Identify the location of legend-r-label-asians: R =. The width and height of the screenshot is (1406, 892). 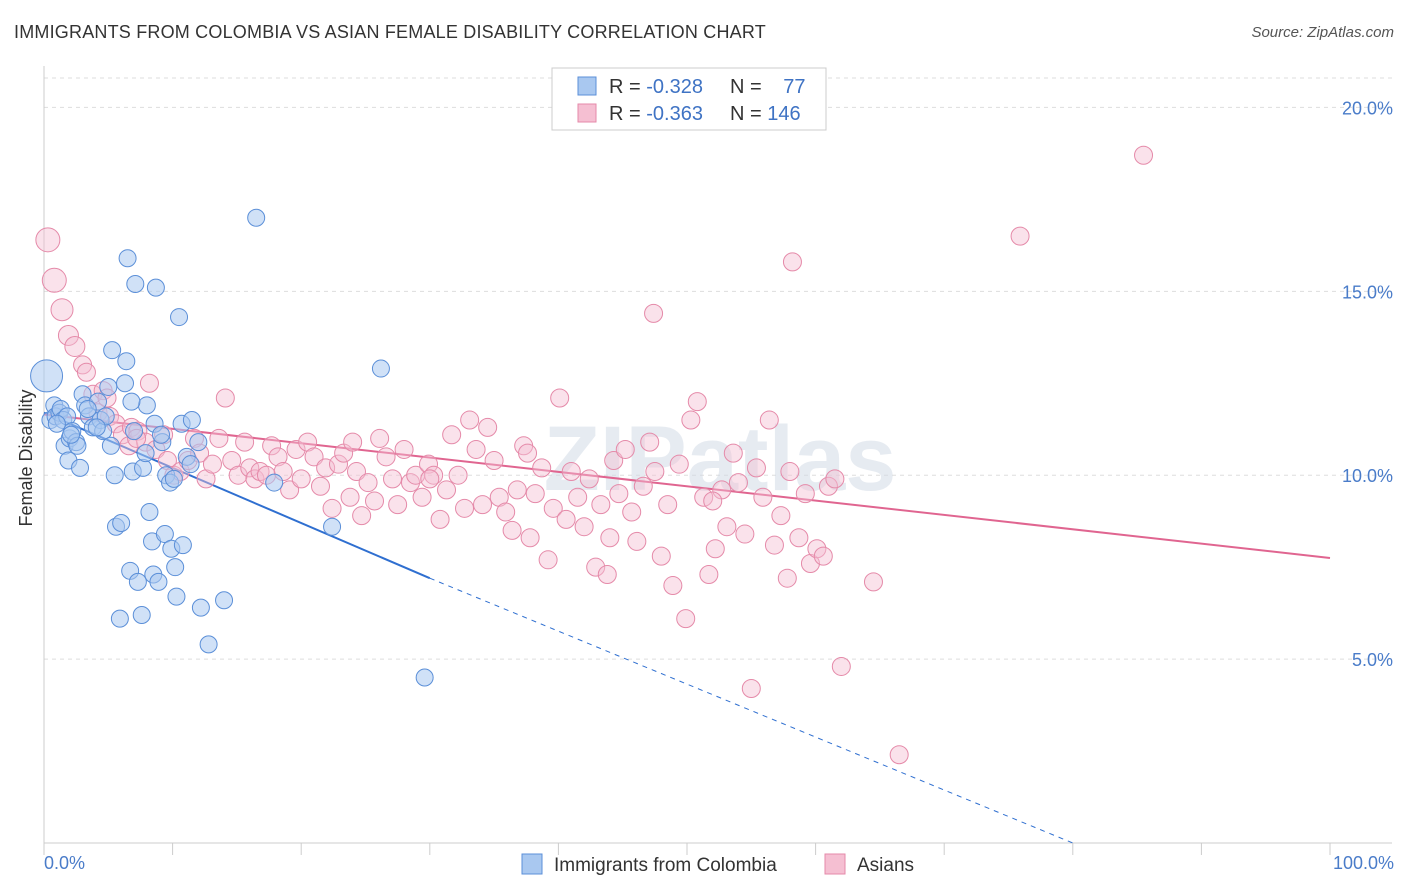
(627, 114).